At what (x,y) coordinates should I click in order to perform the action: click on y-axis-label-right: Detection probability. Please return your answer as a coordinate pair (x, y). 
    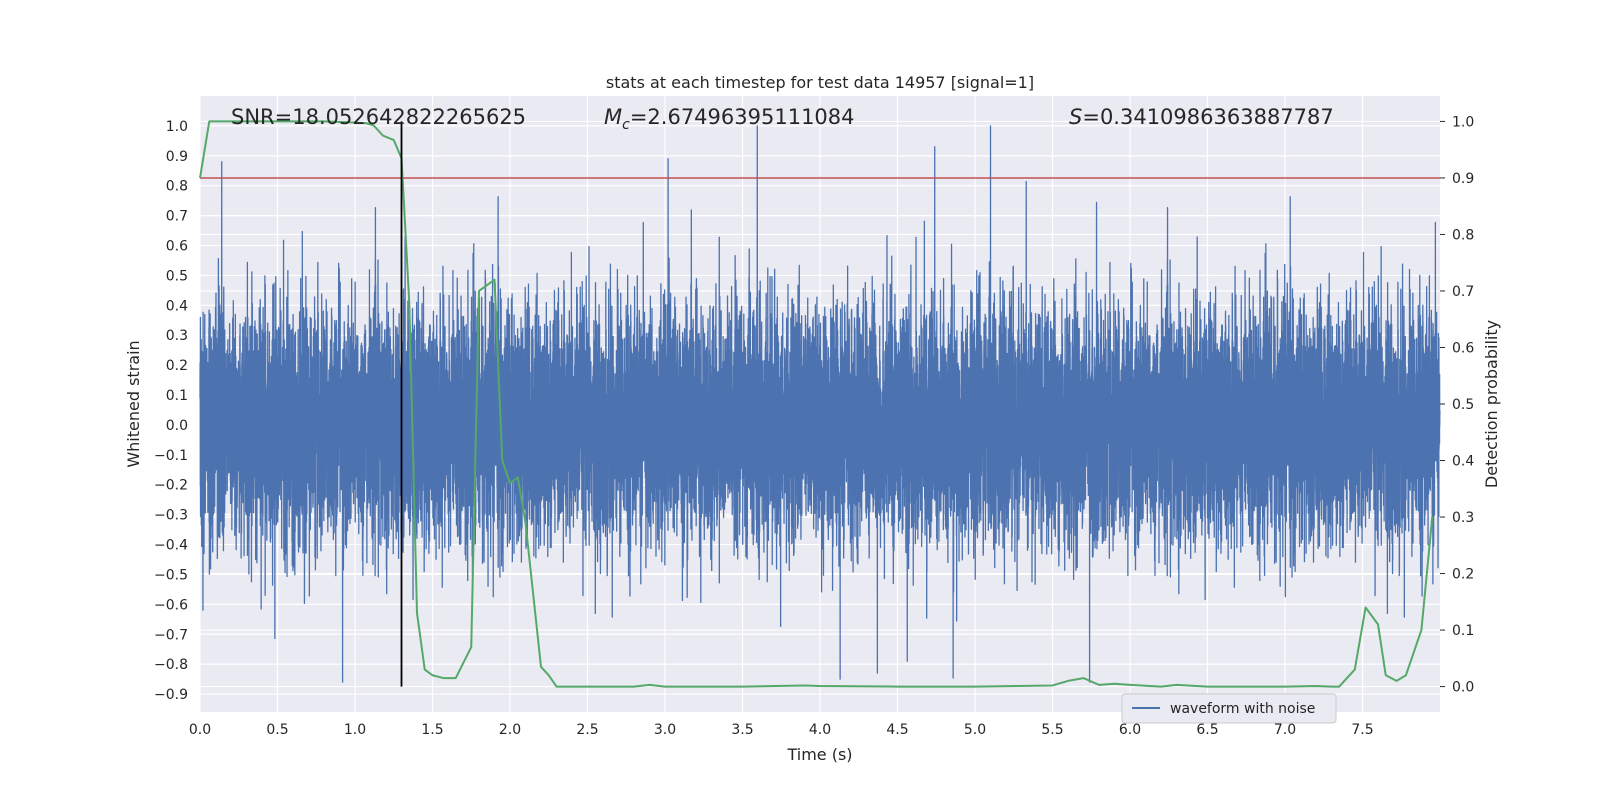
    Looking at the image, I should click on (1491, 404).